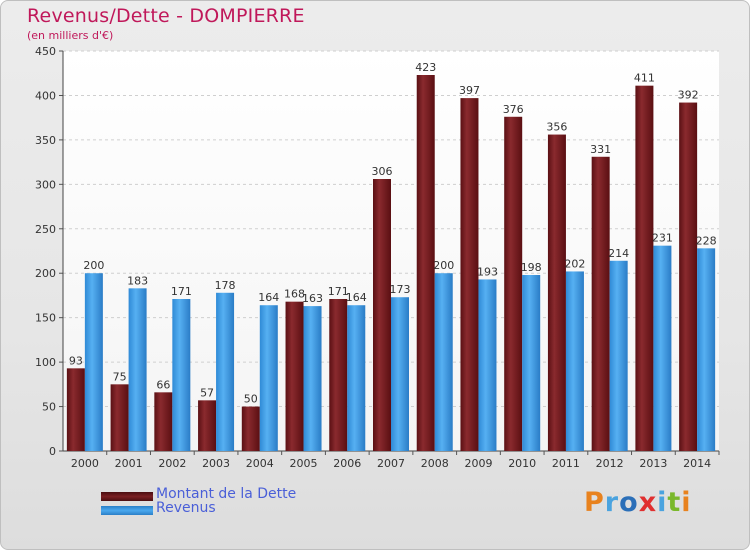 The height and width of the screenshot is (550, 750). What do you see at coordinates (610, 463) in the screenshot?
I see `x-tick-label: 2012` at bounding box center [610, 463].